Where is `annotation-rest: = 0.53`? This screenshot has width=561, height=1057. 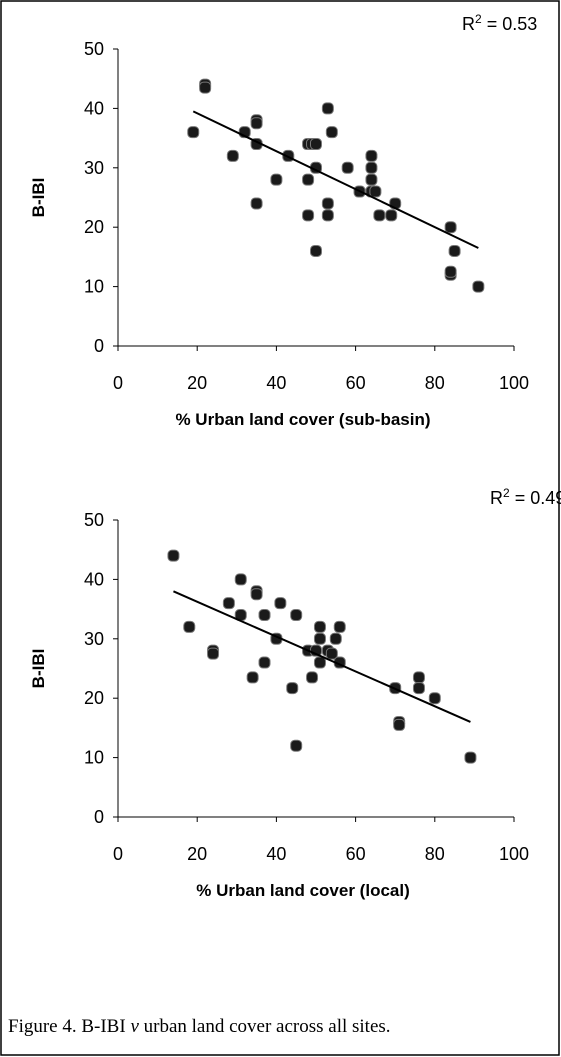
annotation-rest: = 0.53 is located at coordinates (510, 24).